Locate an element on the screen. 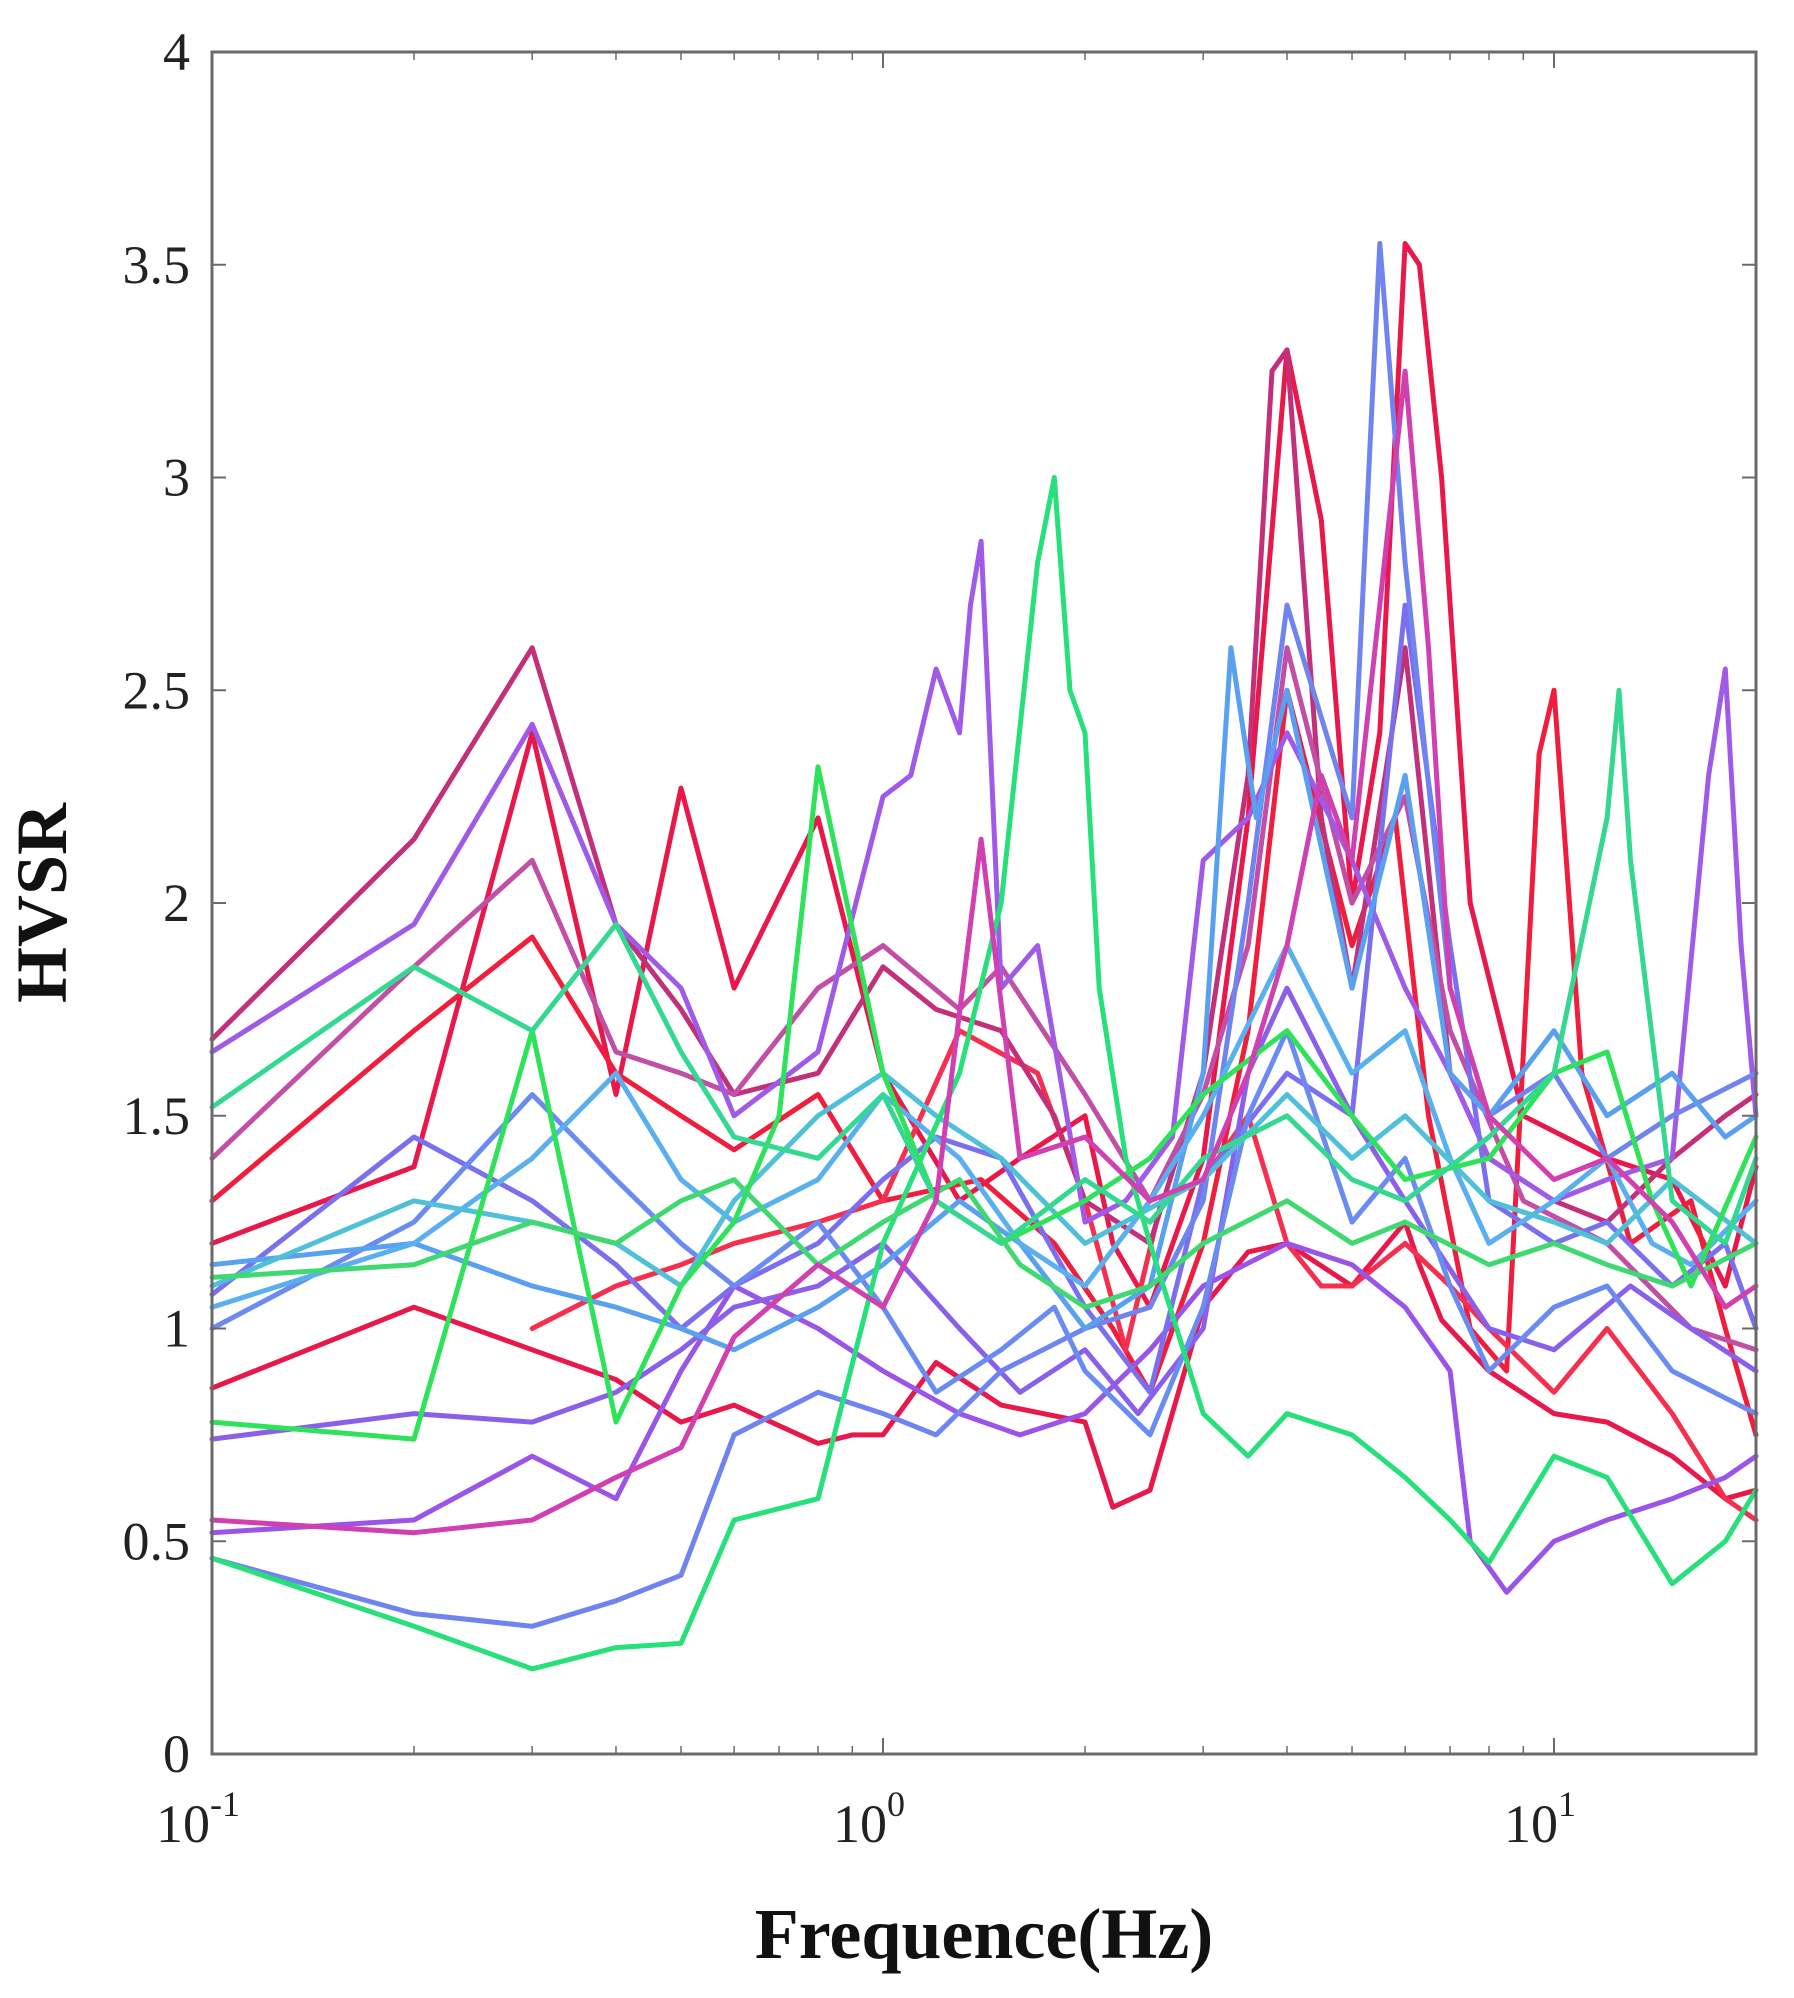  y-tick-label: 0 is located at coordinates (176, 1754).